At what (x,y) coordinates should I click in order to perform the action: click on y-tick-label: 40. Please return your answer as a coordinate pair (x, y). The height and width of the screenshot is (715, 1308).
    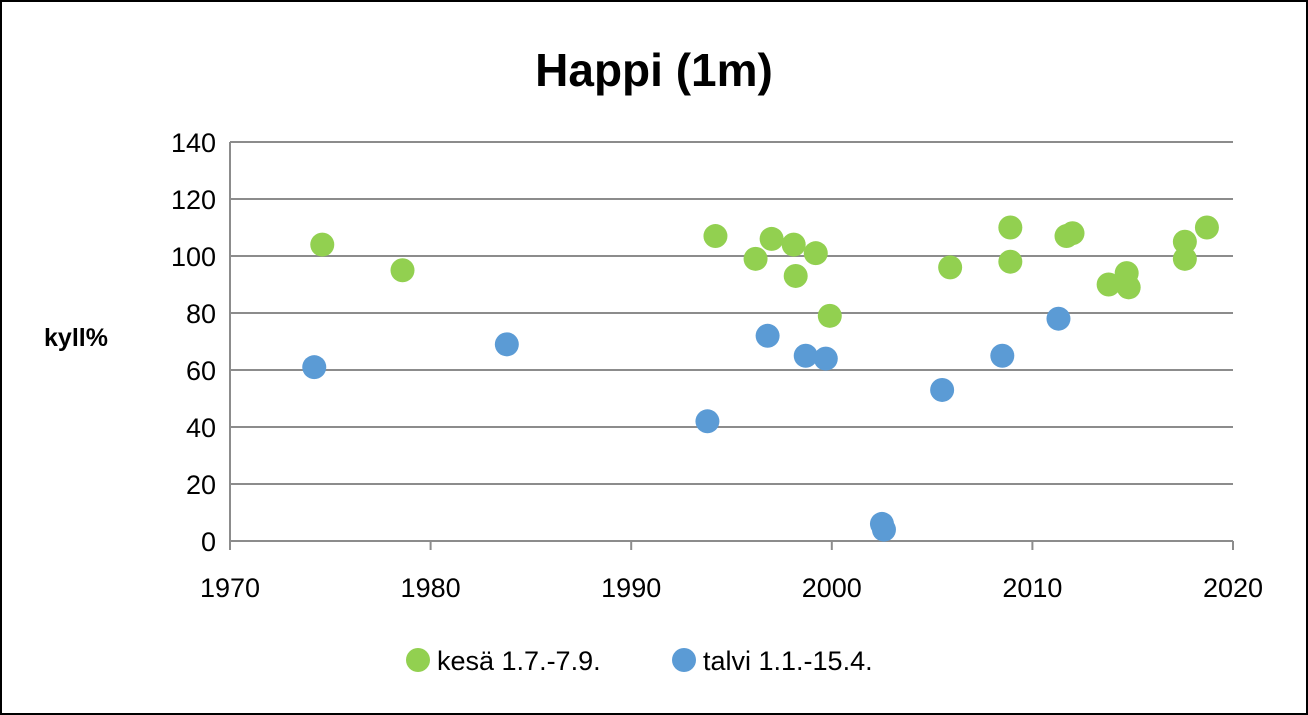
    Looking at the image, I should click on (201, 428).